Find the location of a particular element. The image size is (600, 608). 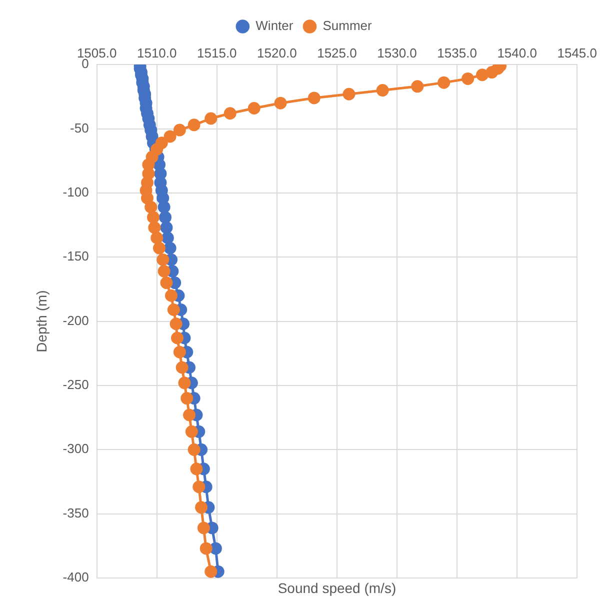

x-tick-label: 1515.0 is located at coordinates (217, 52).